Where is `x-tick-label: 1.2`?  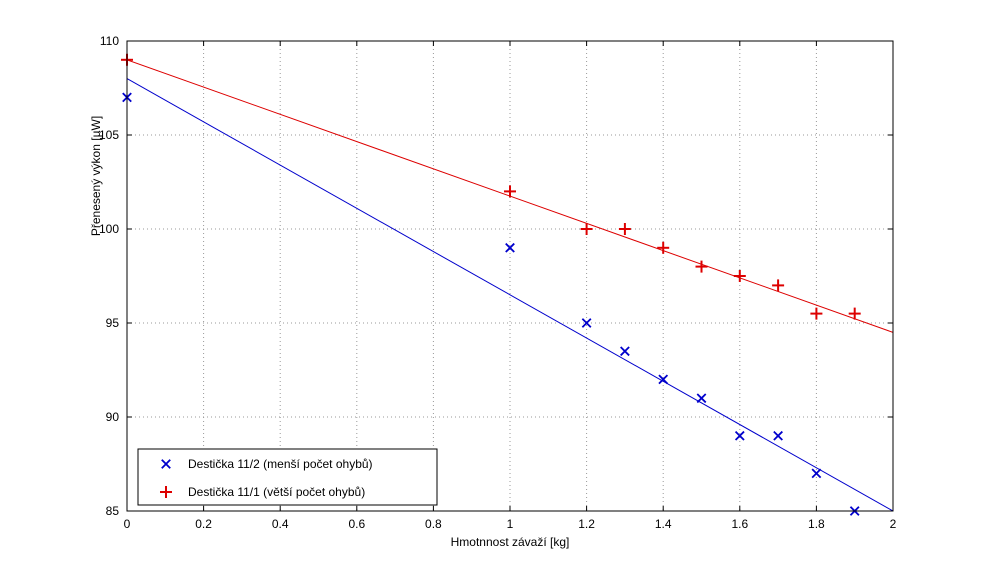
x-tick-label: 1.2 is located at coordinates (586, 524).